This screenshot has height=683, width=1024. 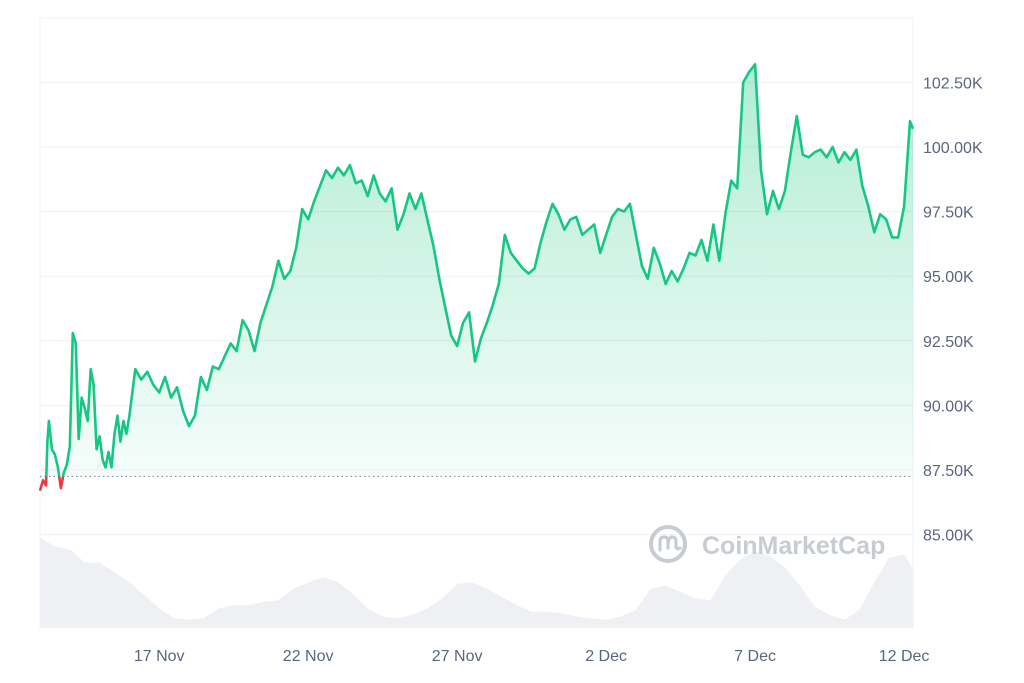 I want to click on x-tick-label: 7 Dec, so click(x=755, y=656).